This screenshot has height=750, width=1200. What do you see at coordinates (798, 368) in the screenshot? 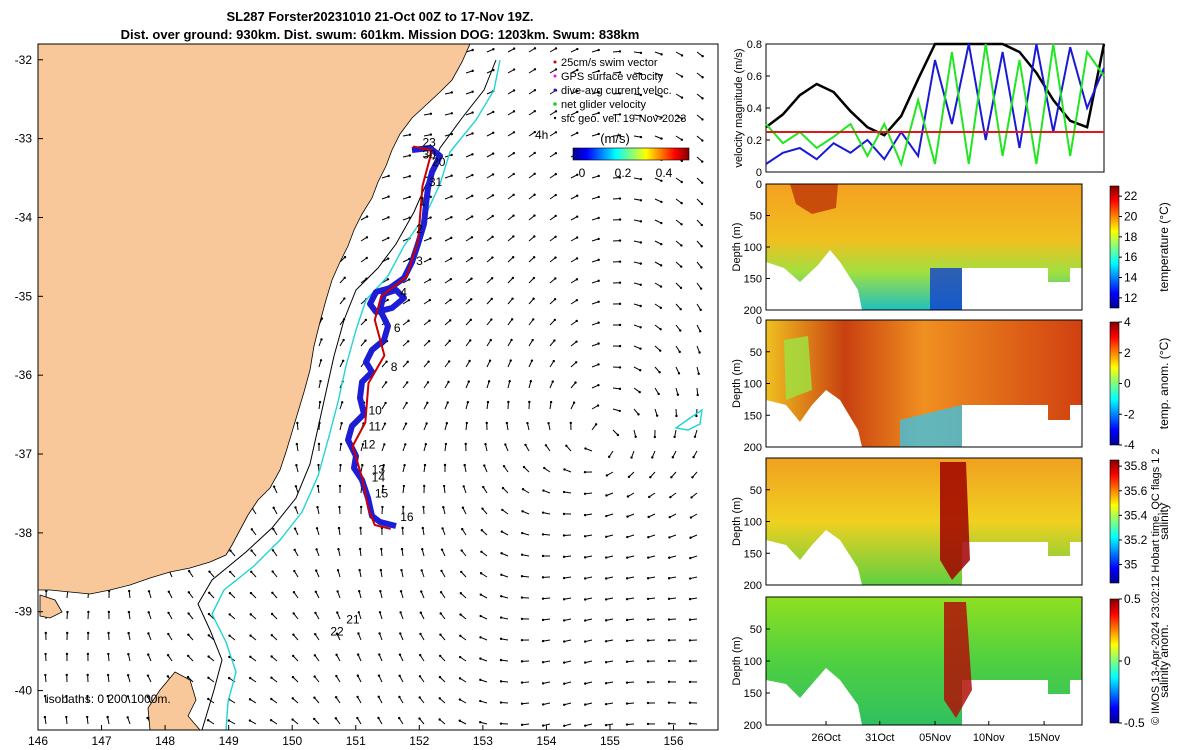
I see `temp-anomaly-neutral-patch` at bounding box center [798, 368].